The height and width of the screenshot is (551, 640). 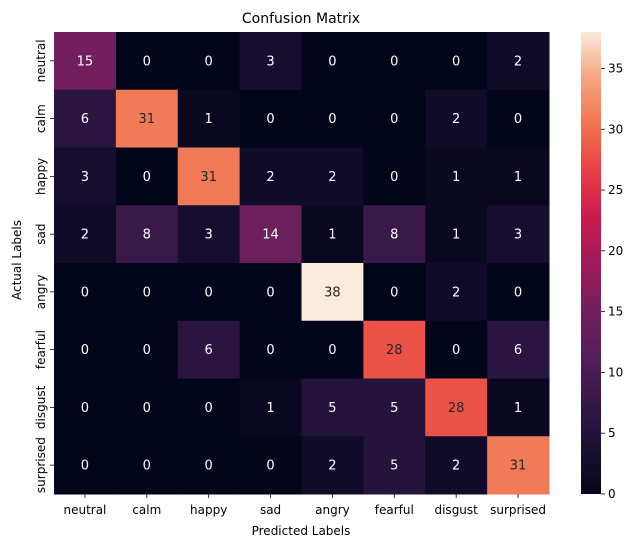 What do you see at coordinates (615, 251) in the screenshot?
I see `colorbar-tick-label: 20` at bounding box center [615, 251].